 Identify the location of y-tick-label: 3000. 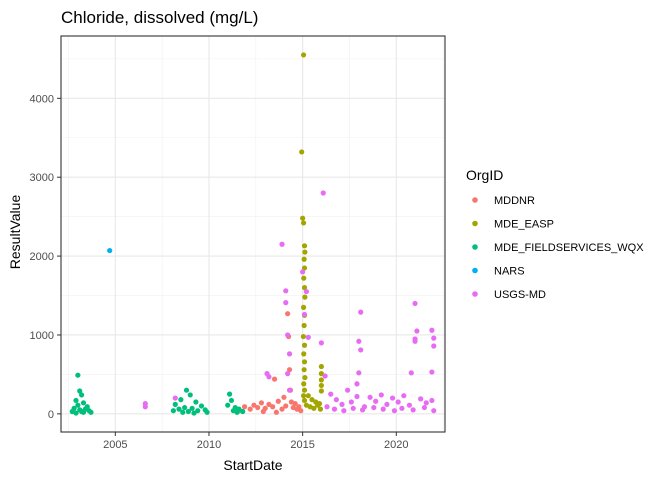
(42, 178).